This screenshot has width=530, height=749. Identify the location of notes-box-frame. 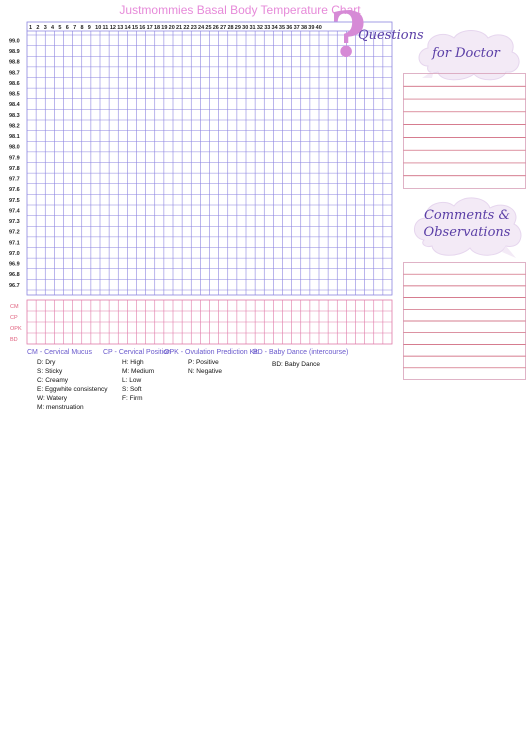
(464, 131).